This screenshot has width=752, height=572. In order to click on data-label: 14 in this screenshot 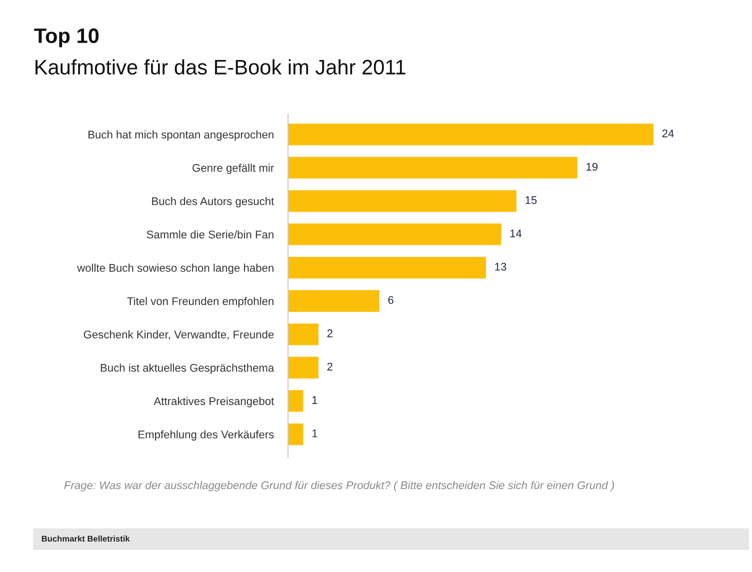, I will do `click(516, 234)`.